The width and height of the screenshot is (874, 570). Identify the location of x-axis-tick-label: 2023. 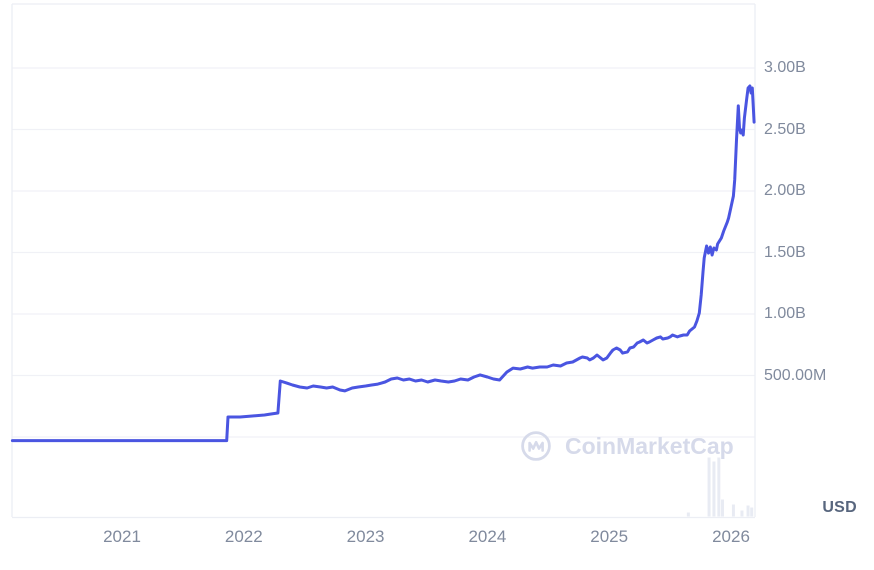
(365, 536).